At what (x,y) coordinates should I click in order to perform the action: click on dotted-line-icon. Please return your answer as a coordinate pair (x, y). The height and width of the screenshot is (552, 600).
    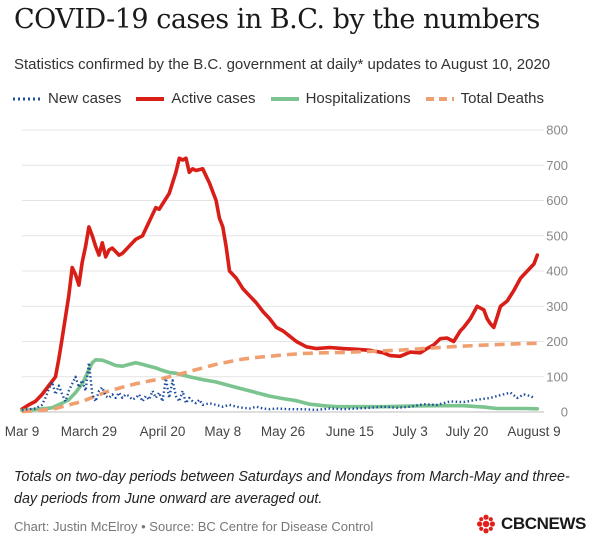
    Looking at the image, I should click on (27, 98).